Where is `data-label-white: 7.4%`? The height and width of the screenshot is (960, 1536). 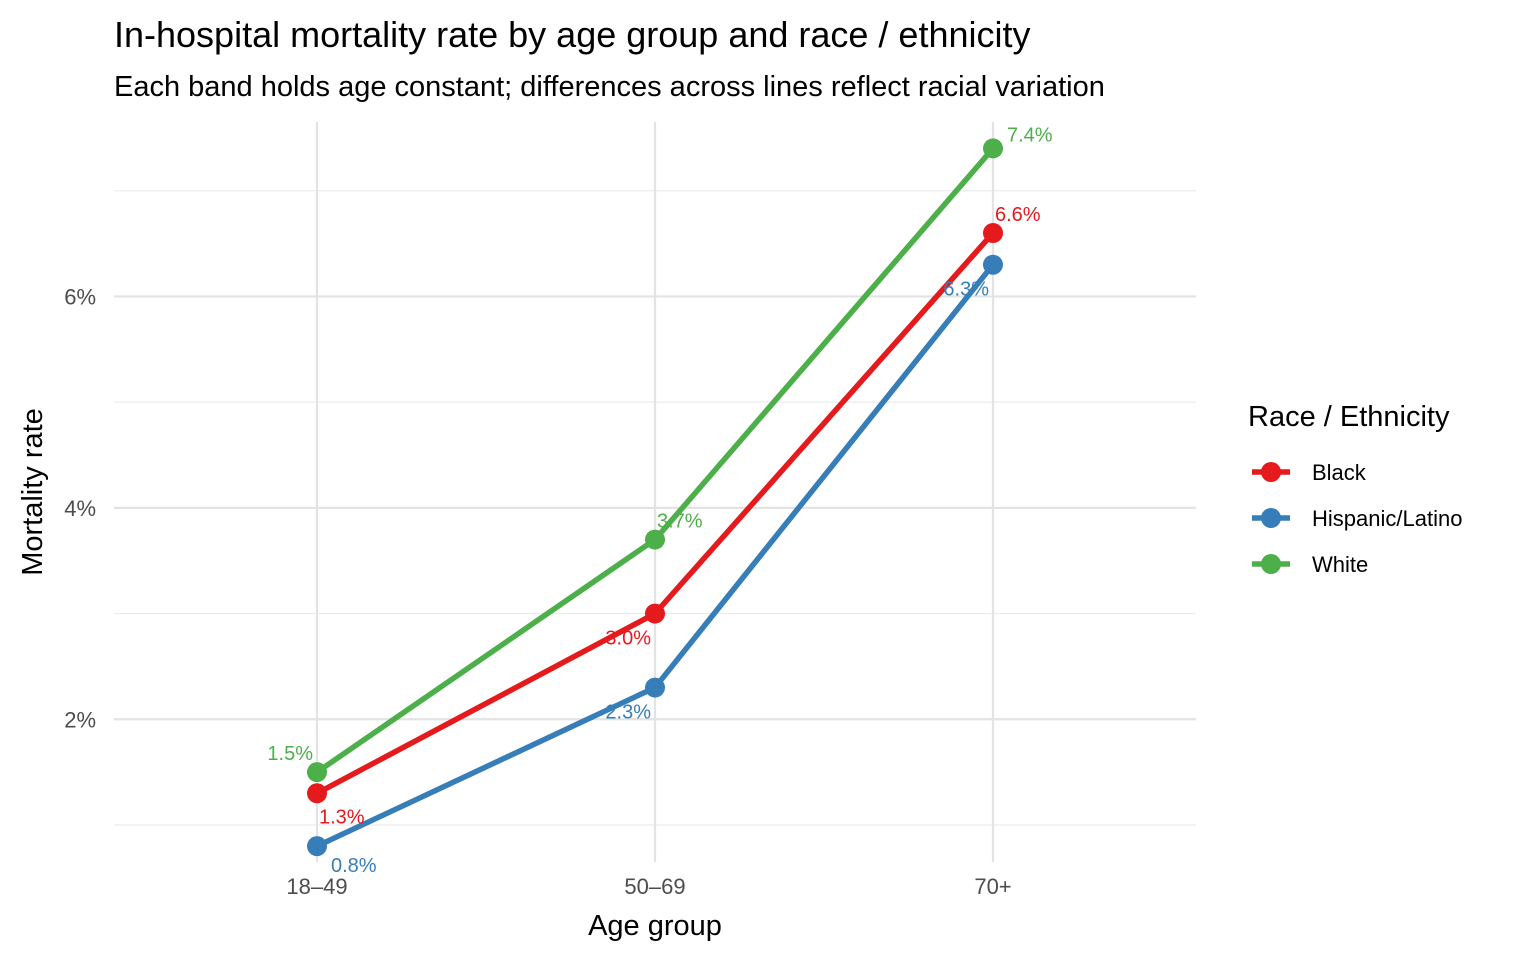 data-label-white: 7.4% is located at coordinates (1030, 135).